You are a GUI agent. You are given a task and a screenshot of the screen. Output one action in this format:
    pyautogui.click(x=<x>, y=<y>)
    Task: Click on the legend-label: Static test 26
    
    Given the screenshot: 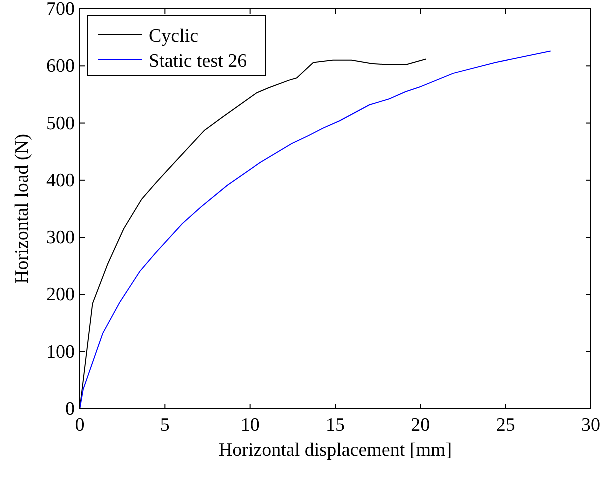 What is the action you would take?
    pyautogui.click(x=198, y=61)
    